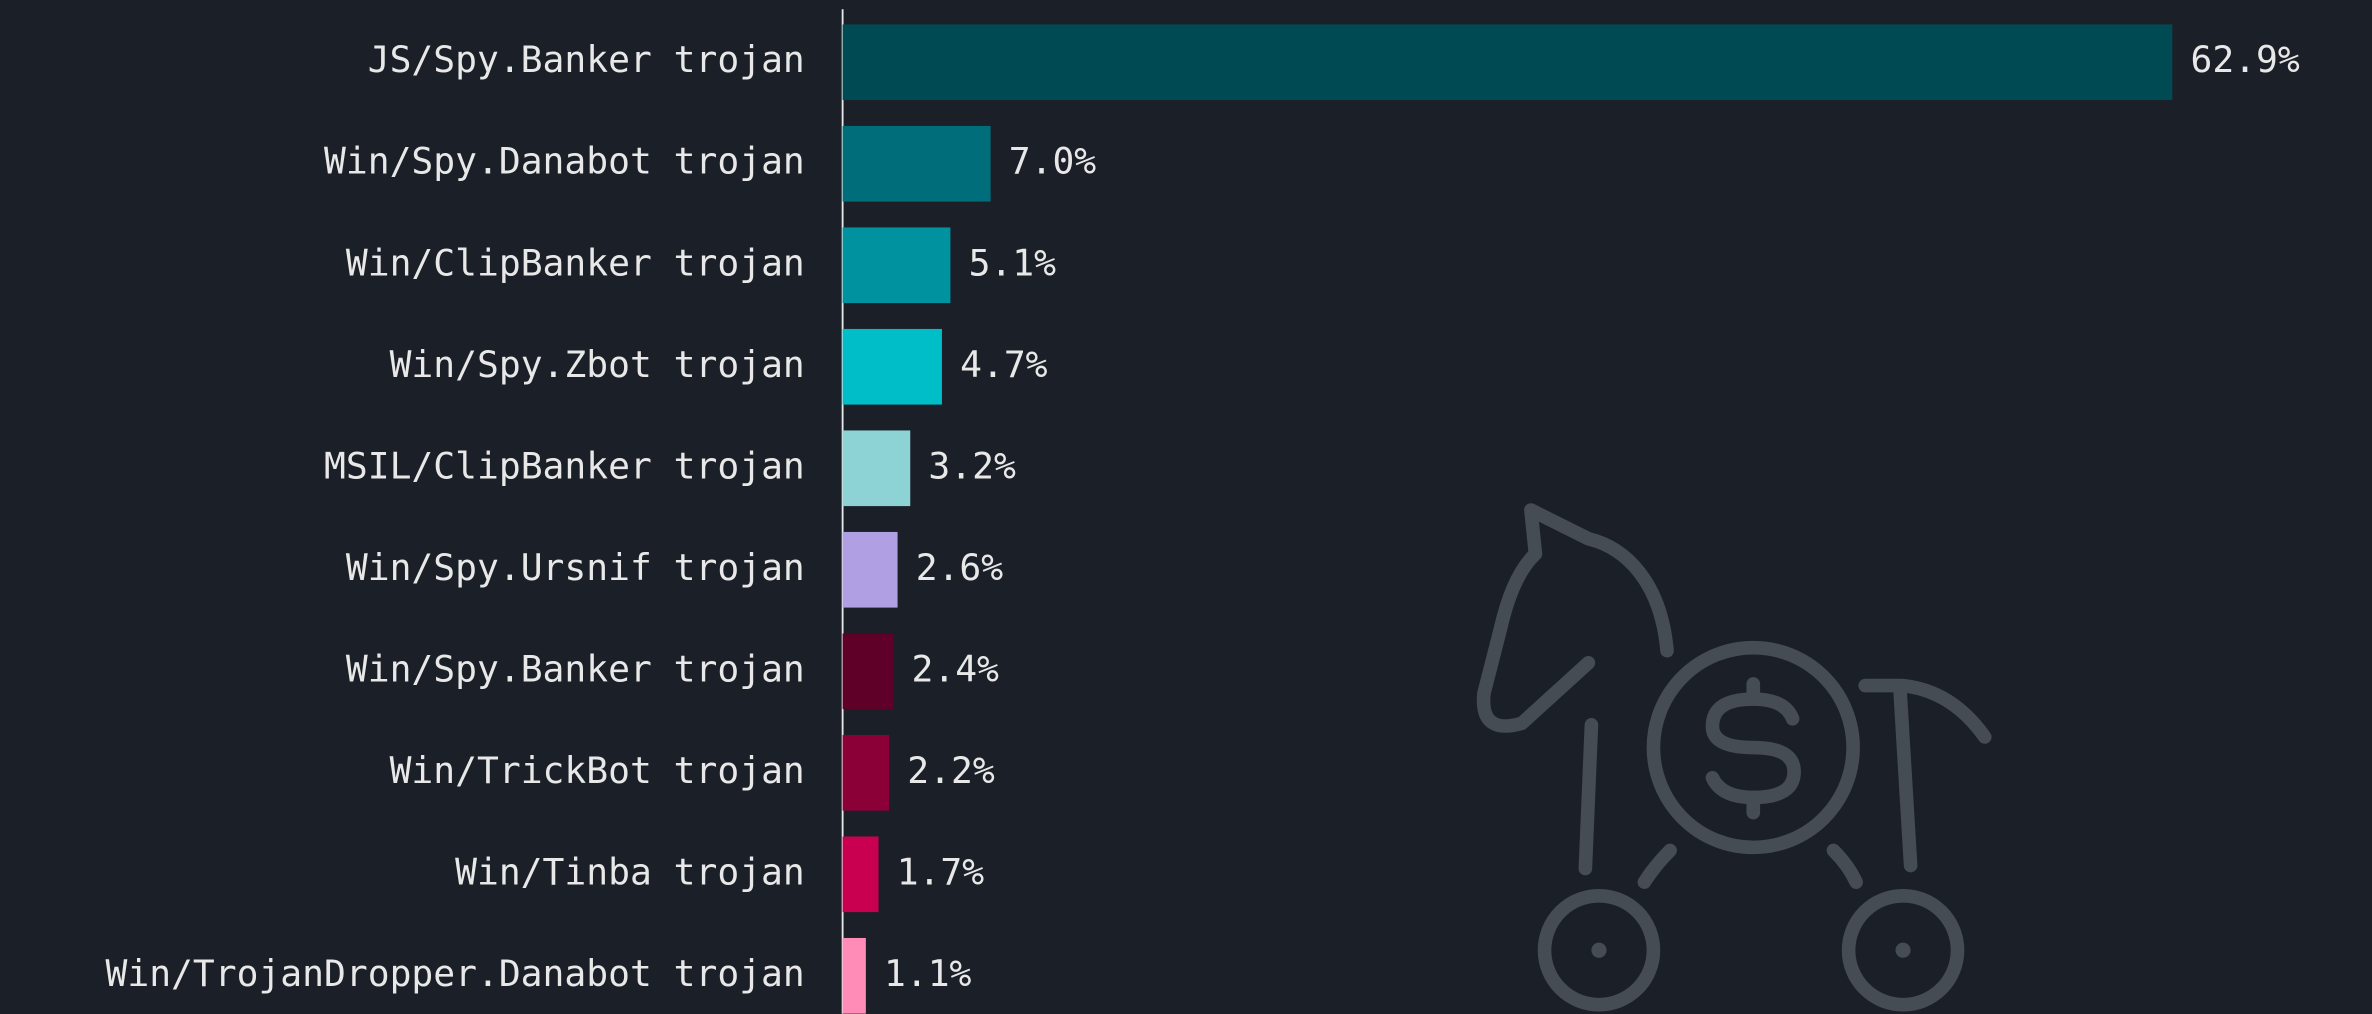 Image resolution: width=2372 pixels, height=1014 pixels. What do you see at coordinates (564, 465) in the screenshot?
I see `category-label: MSIL/ClipBanker trojan` at bounding box center [564, 465].